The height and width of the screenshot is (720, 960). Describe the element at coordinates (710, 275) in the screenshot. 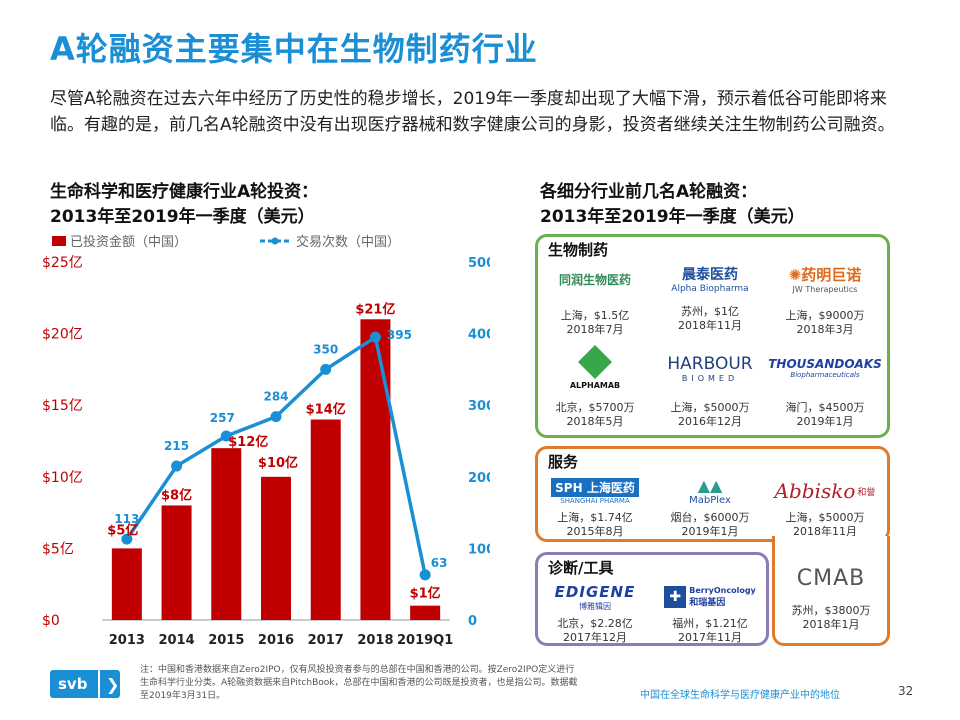

I see `logo-text: 晨泰医药` at that location.